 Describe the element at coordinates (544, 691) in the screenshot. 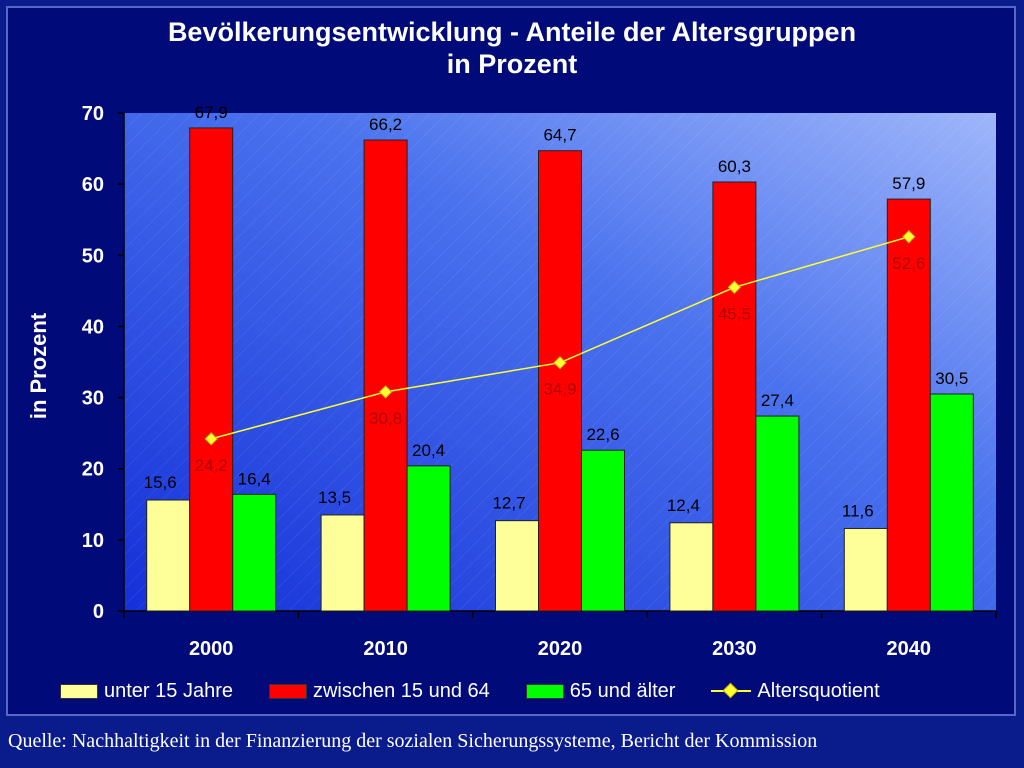

I see `legend-swatch-green` at that location.